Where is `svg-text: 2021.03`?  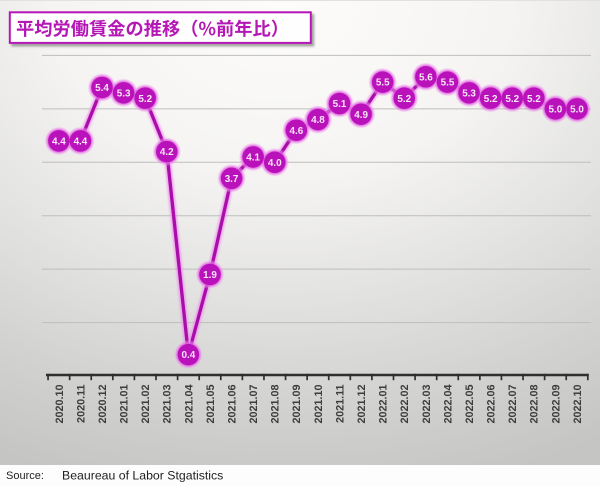
svg-text: 2021.03 is located at coordinates (168, 404).